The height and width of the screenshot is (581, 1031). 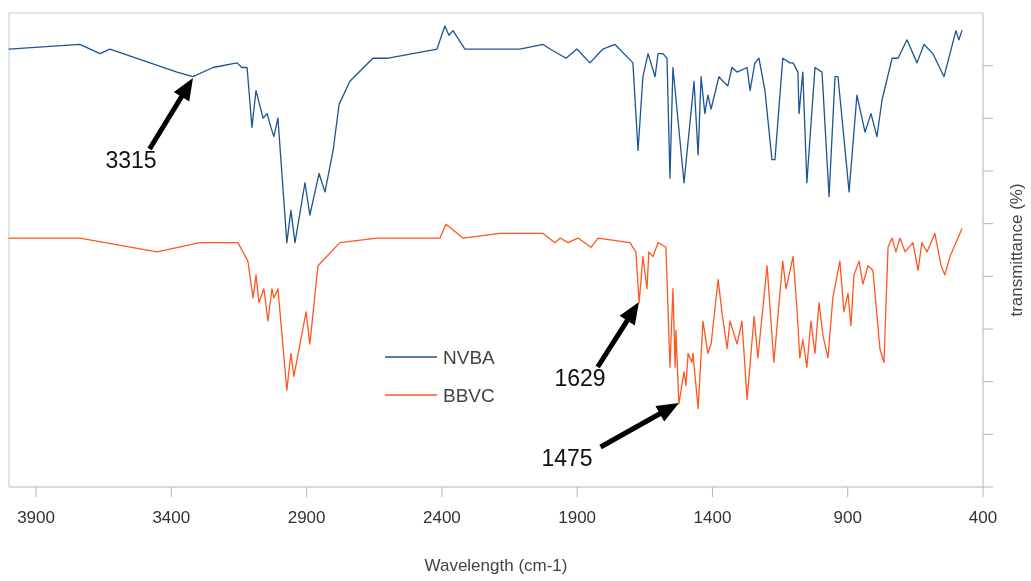 What do you see at coordinates (580, 378) in the screenshot?
I see `annotation: 1629` at bounding box center [580, 378].